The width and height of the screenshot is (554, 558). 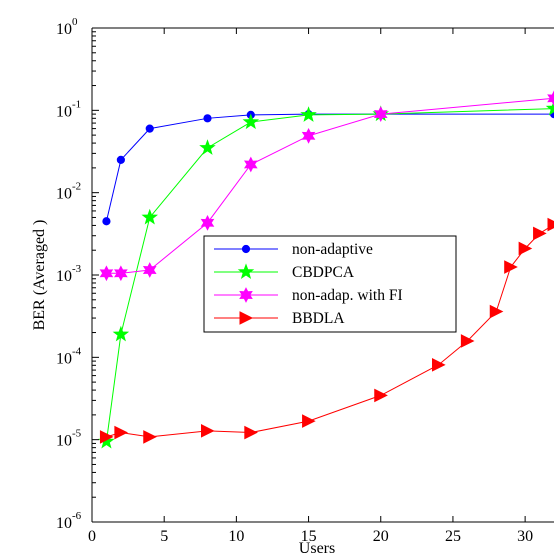 I want to click on x-axis-label: Users, so click(x=317, y=548).